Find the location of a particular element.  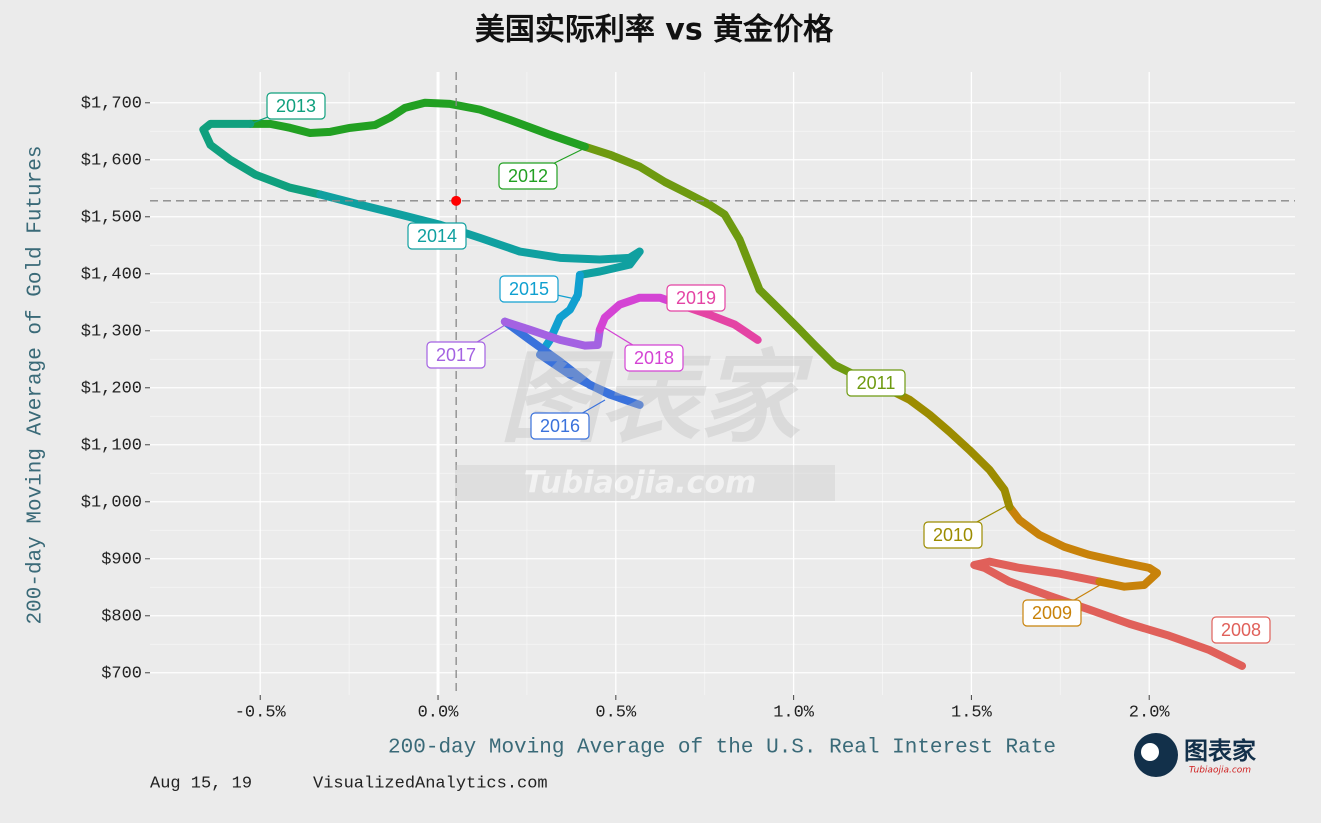

date: Aug 15, 19 is located at coordinates (201, 783).